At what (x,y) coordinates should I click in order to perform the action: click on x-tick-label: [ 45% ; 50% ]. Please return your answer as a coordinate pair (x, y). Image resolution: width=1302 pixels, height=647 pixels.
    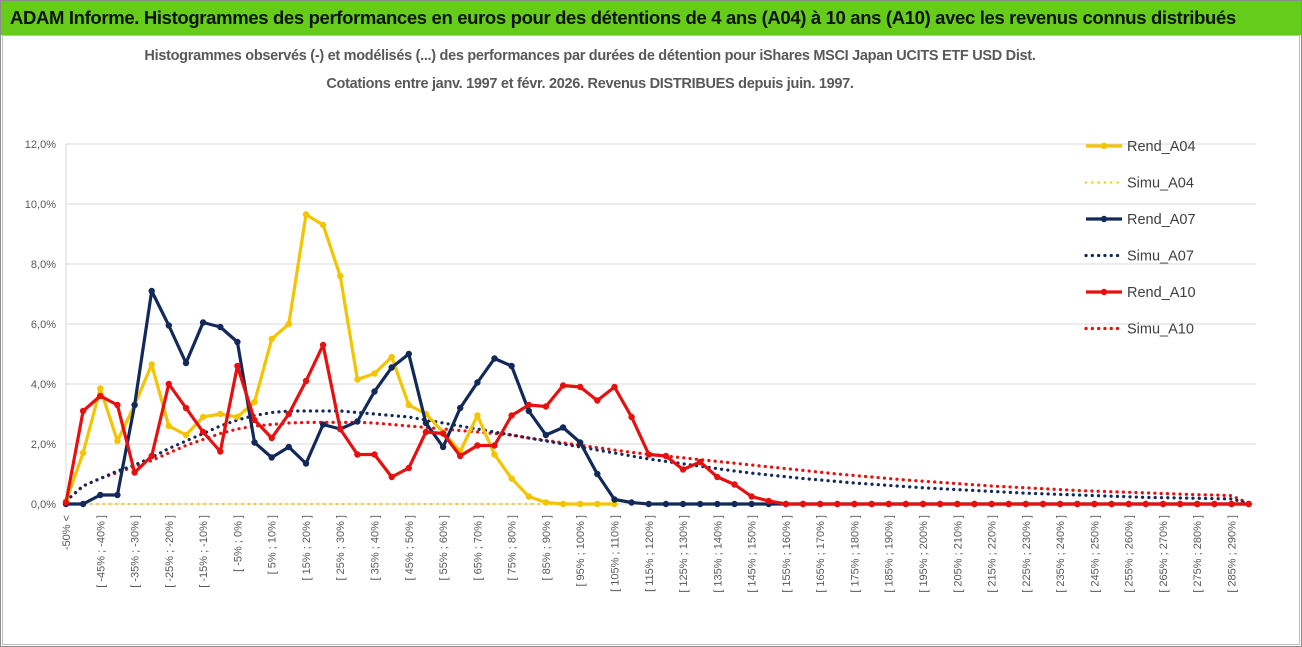
    Looking at the image, I should click on (410, 547).